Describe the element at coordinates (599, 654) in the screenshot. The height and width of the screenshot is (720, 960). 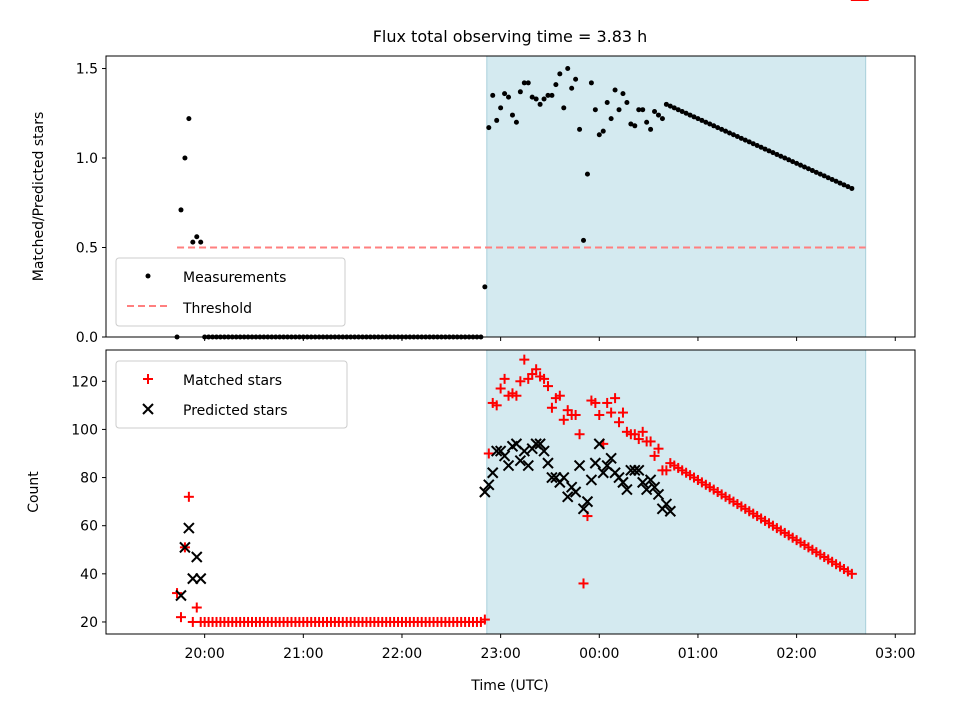
I see `x-tick-label: 00:00` at that location.